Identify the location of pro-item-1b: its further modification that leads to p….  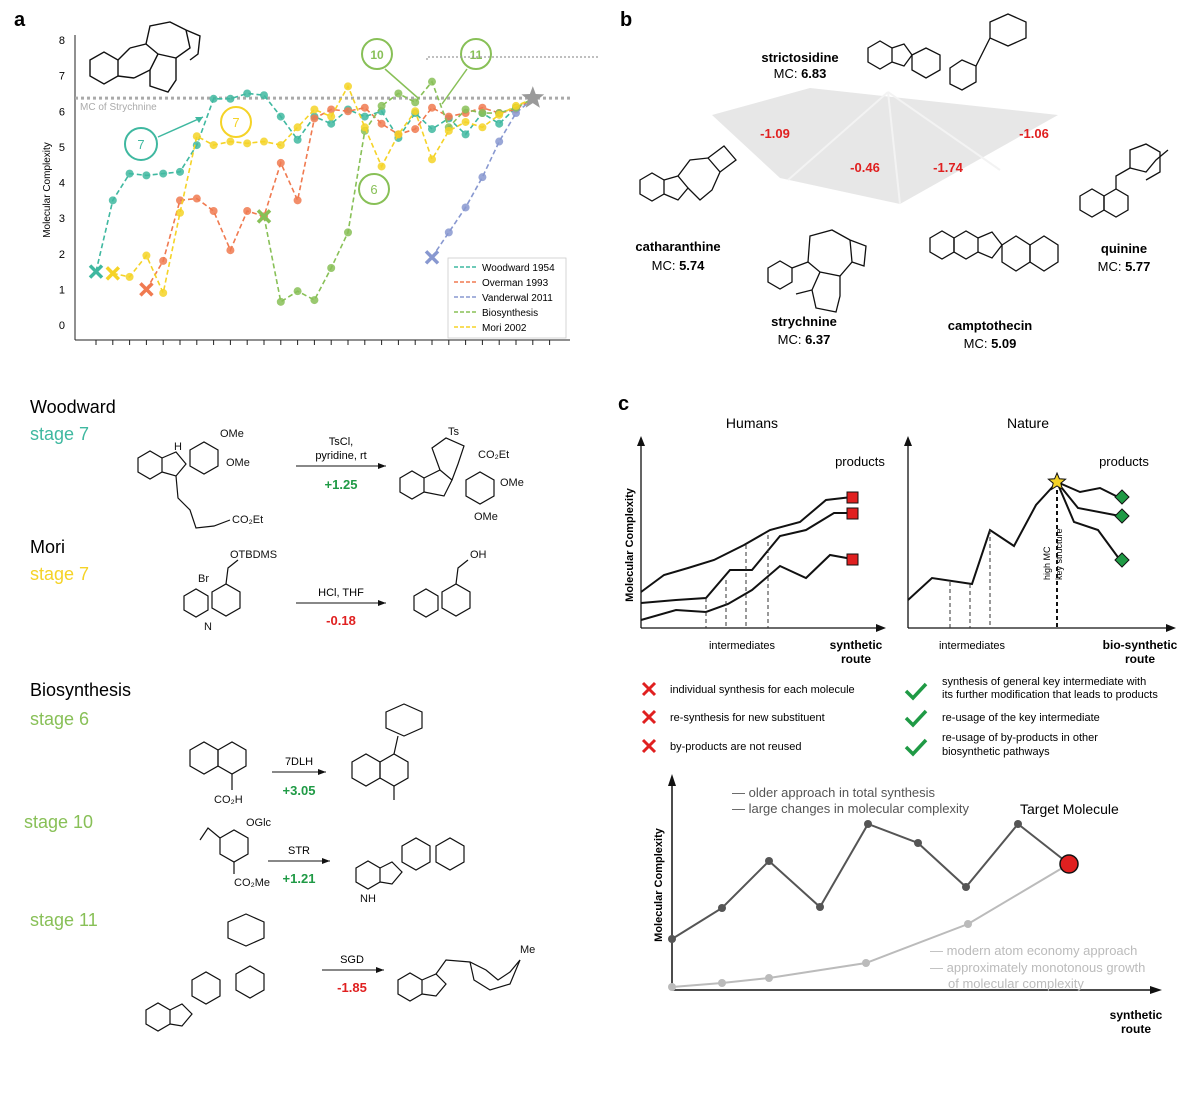
(1050, 695).